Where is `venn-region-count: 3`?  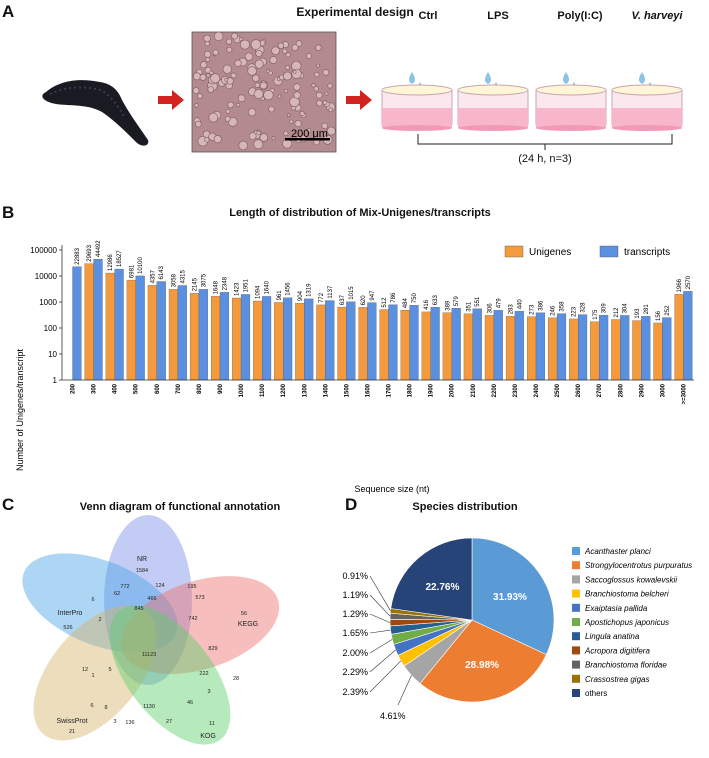
venn-region-count: 3 is located at coordinates (208, 692).